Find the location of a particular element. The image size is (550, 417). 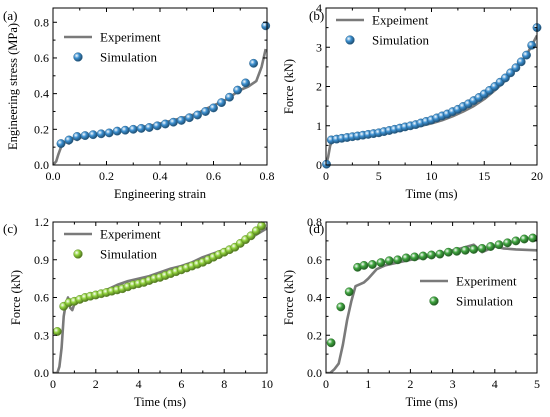

panel-label: (a) is located at coordinates (10, 15).